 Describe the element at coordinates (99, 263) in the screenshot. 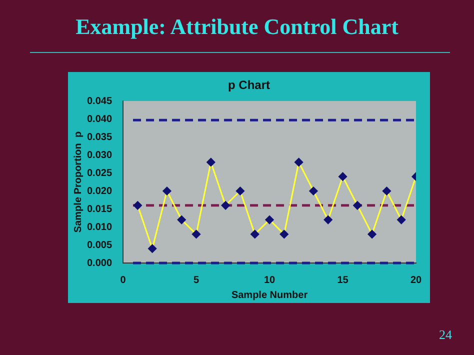

I see `y-tick-label: 0.000` at that location.